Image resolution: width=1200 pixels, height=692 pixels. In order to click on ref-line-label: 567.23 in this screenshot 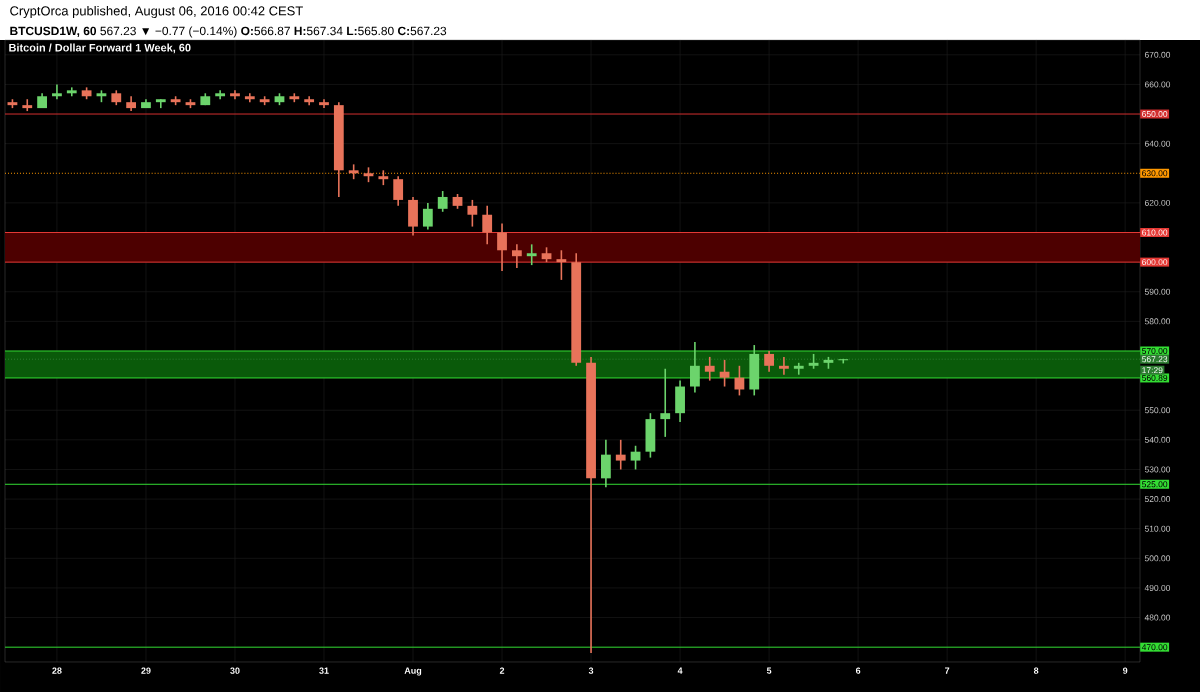, I will do `click(1155, 359)`.